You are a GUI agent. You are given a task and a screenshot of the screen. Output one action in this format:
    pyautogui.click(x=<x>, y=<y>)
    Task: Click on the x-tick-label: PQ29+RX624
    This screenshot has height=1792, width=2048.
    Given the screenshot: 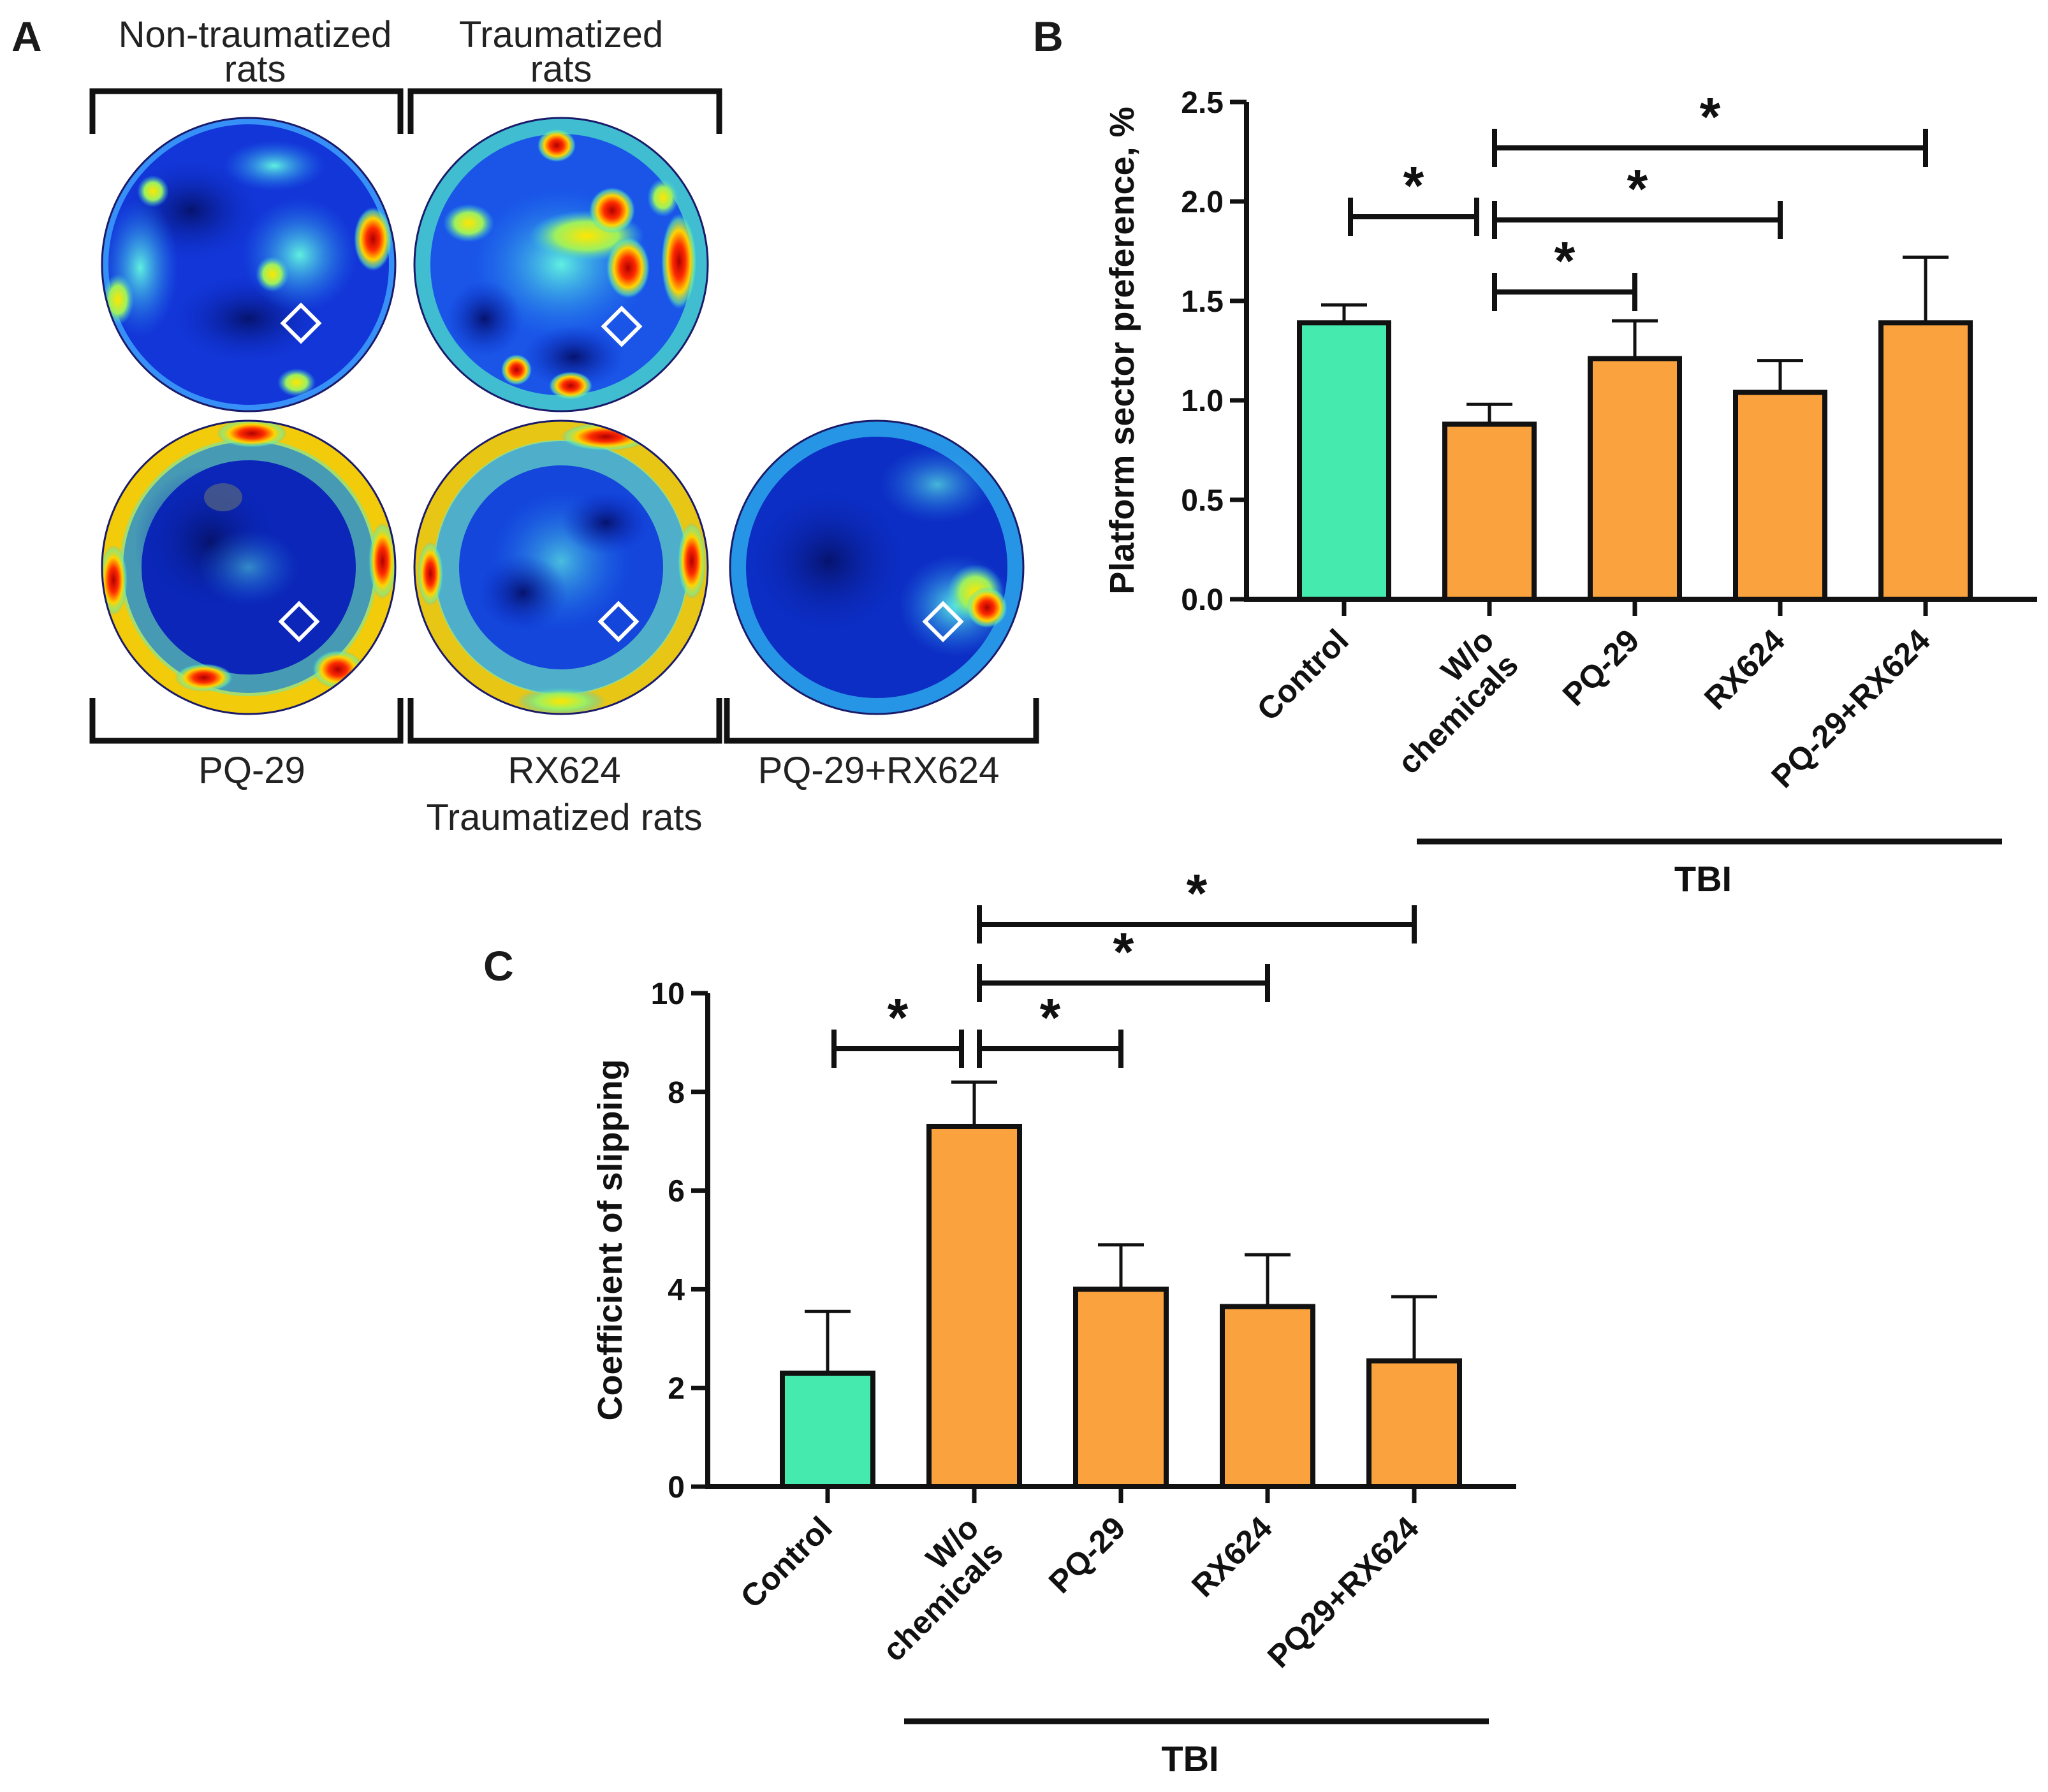 What is the action you would take?
    pyautogui.click(x=1343, y=1592)
    